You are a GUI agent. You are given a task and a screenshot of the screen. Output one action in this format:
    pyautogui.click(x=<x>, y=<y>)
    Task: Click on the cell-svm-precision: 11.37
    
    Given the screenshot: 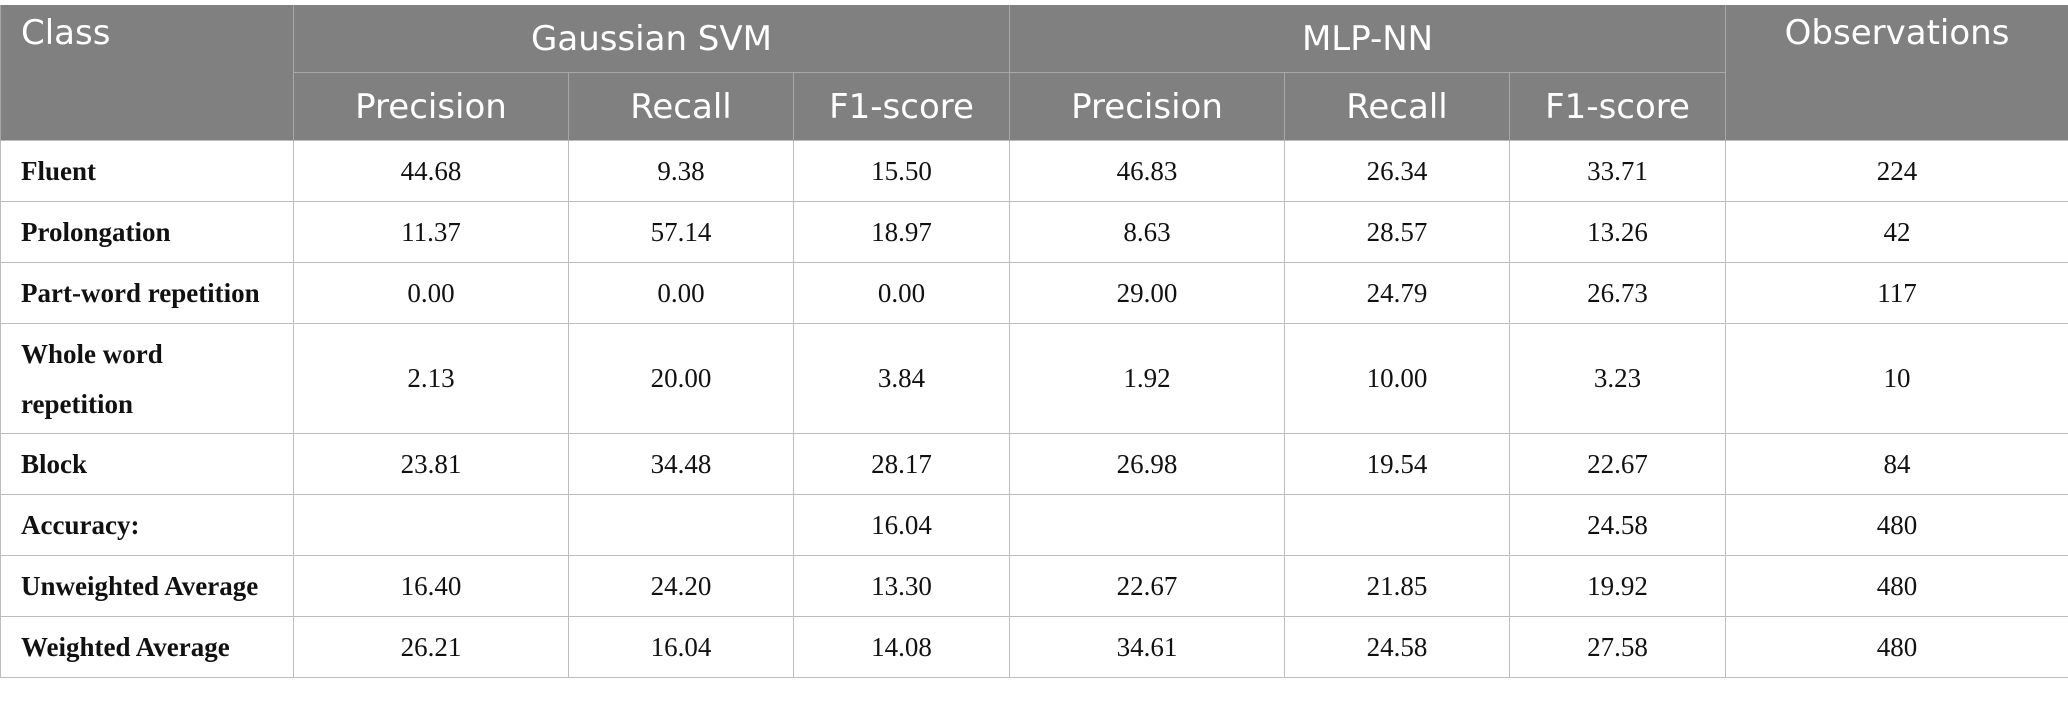 What is the action you would take?
    pyautogui.click(x=431, y=232)
    